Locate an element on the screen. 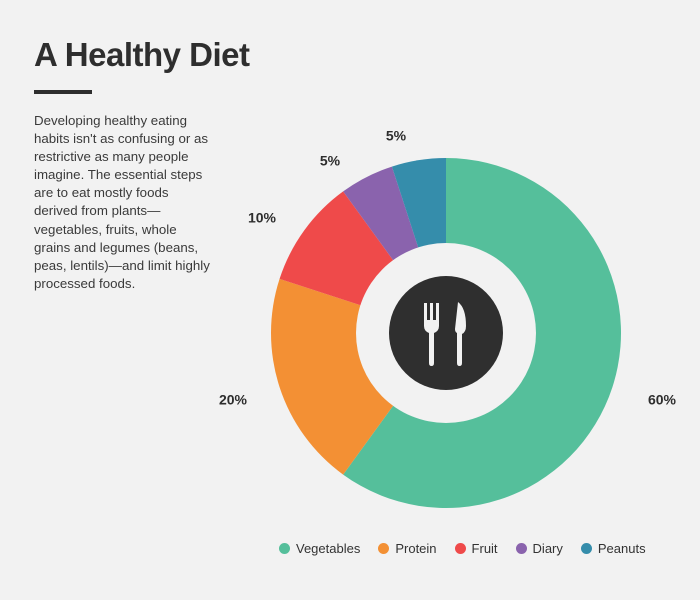 The height and width of the screenshot is (600, 700). legend-label: Diary is located at coordinates (547, 548).